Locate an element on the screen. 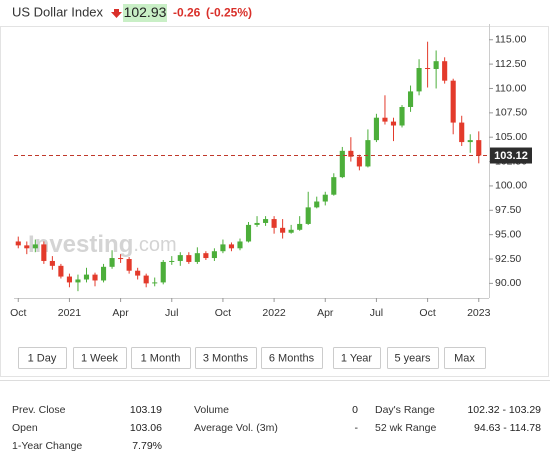 The height and width of the screenshot is (460, 550). y-tick-label: 115.00 is located at coordinates (510, 40).